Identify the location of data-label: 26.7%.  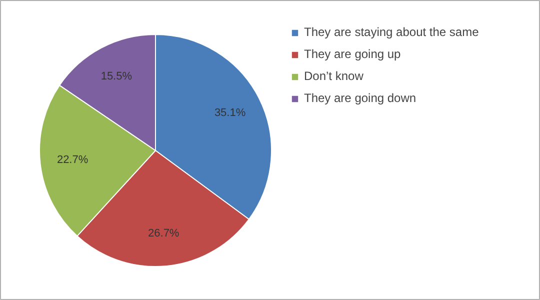
(164, 234).